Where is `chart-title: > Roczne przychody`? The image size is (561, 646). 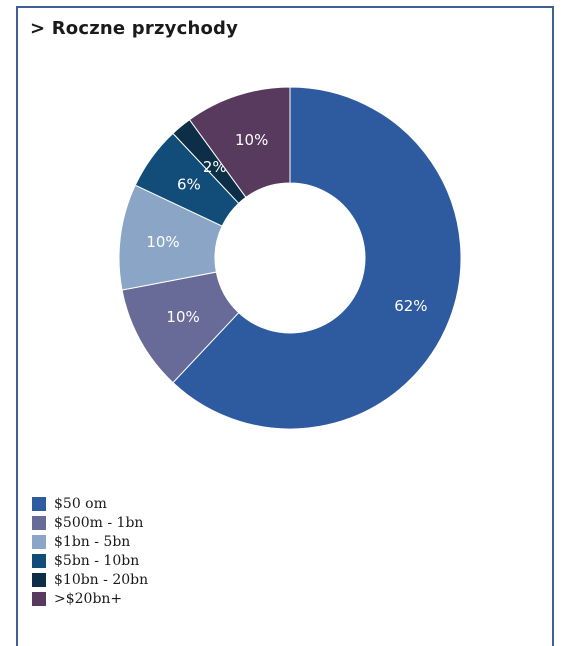 chart-title: > Roczne przychody is located at coordinates (134, 28).